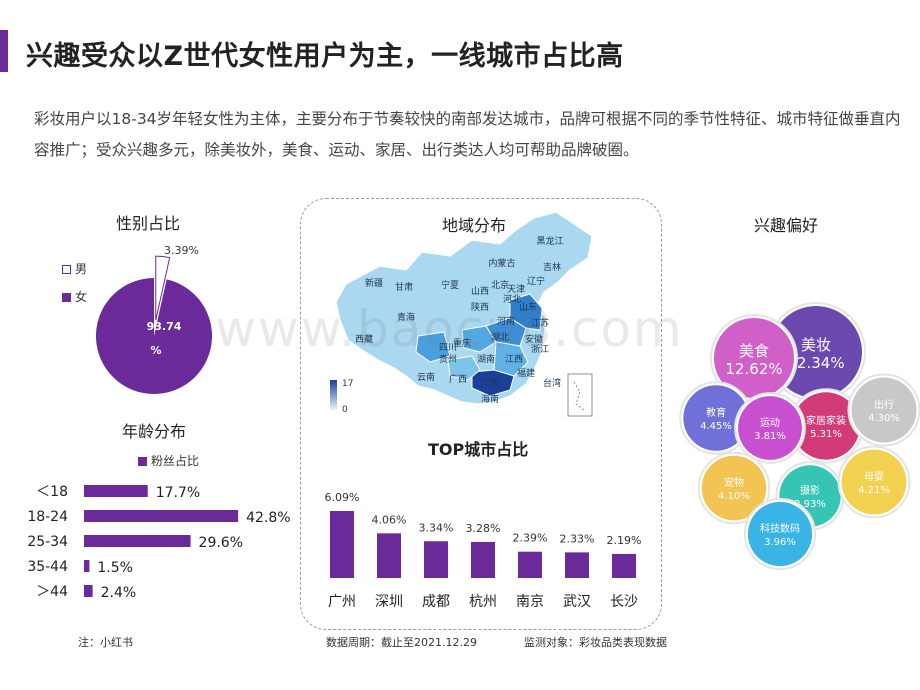 The height and width of the screenshot is (690, 920). I want to click on city-category-label: 深圳, so click(389, 602).